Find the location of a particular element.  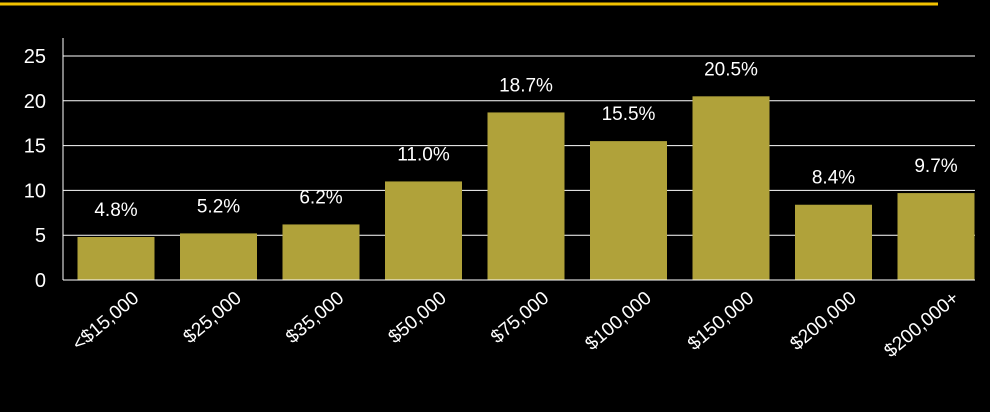

y-tick-label: 20 is located at coordinates (35, 102).